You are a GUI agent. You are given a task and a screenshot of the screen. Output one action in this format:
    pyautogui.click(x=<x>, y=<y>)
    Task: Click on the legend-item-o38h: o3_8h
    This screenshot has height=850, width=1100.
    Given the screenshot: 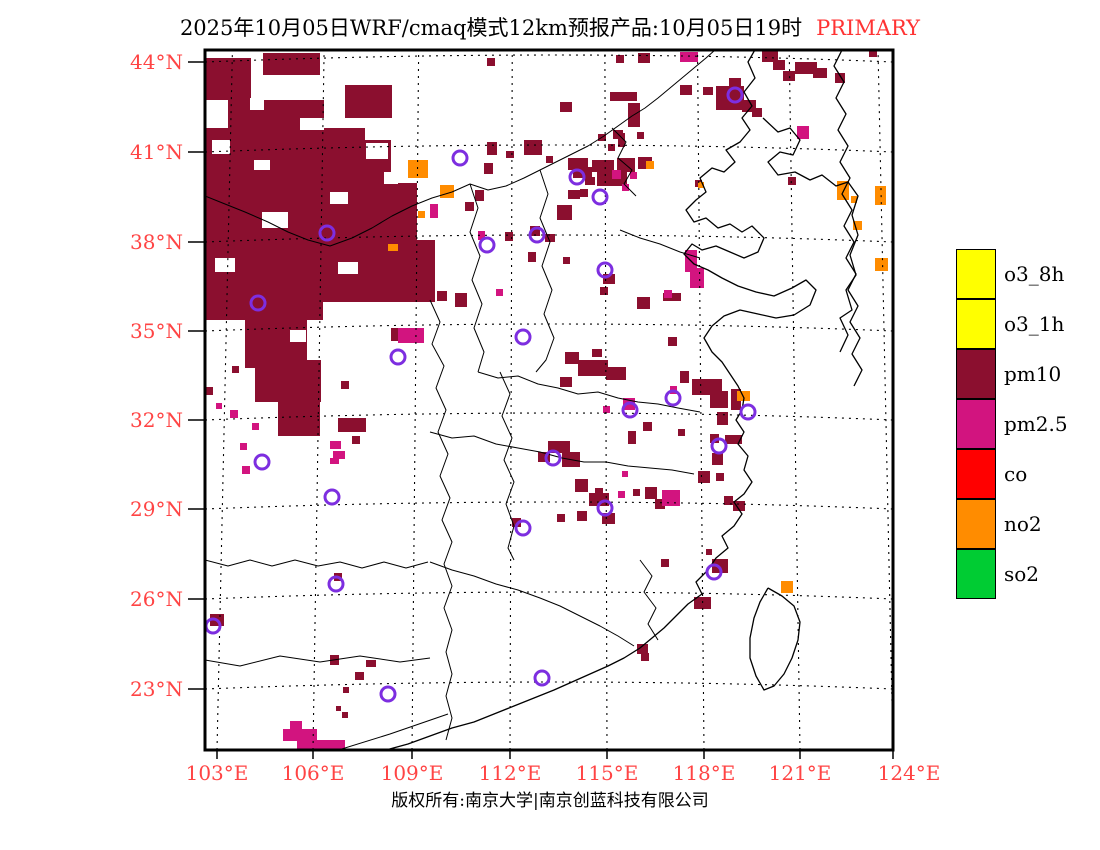 What is the action you would take?
    pyautogui.click(x=1012, y=273)
    